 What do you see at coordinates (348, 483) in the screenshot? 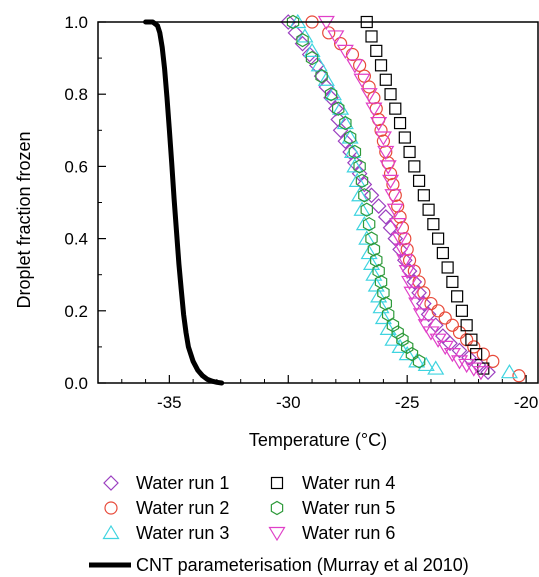
I see `legend-label-run4: Water run 4` at bounding box center [348, 483].